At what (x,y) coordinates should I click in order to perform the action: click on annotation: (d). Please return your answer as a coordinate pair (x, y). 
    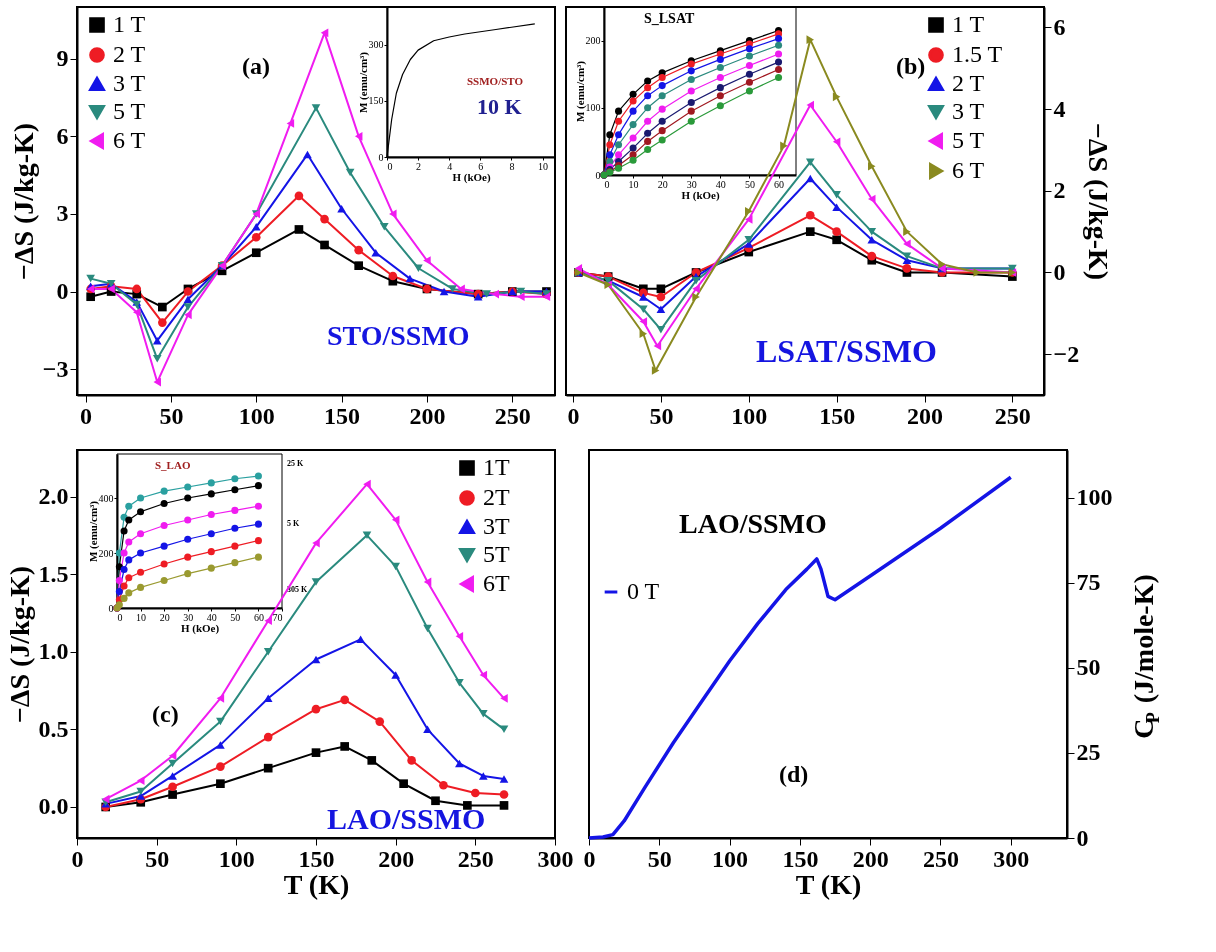
    Looking at the image, I should click on (794, 774).